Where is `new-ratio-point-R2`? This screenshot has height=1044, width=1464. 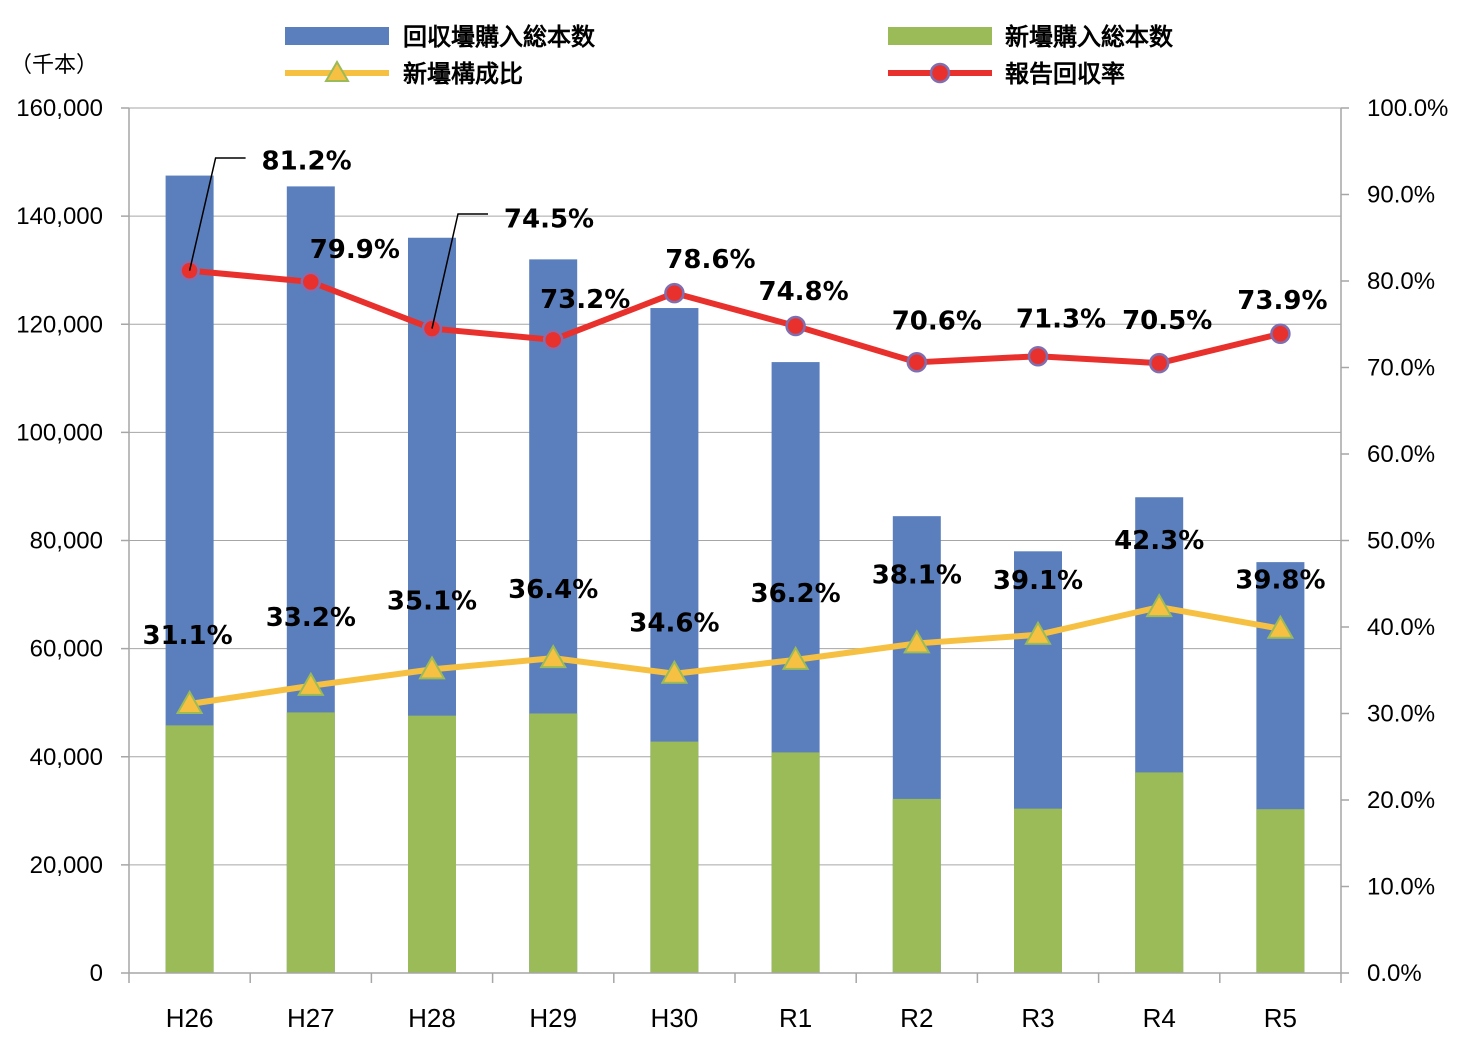 new-ratio-point-R2 is located at coordinates (917, 641).